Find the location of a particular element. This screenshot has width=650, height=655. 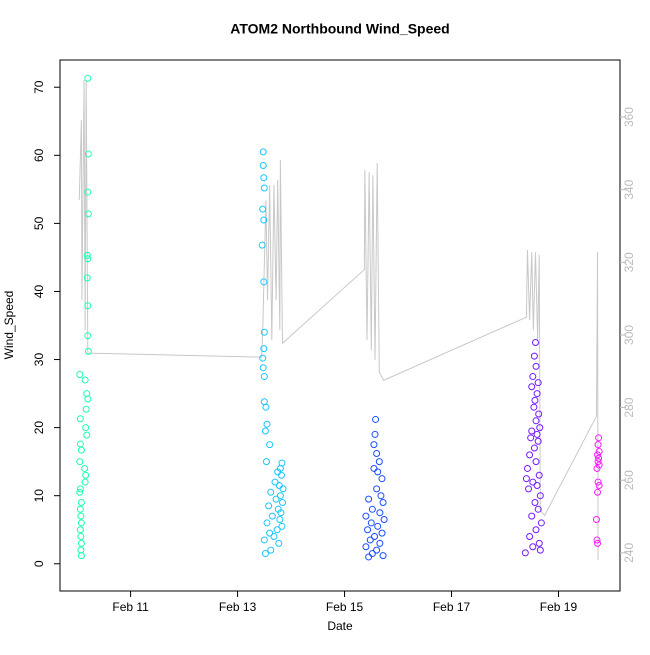

y2-tick-label: 280 is located at coordinates (629, 407).